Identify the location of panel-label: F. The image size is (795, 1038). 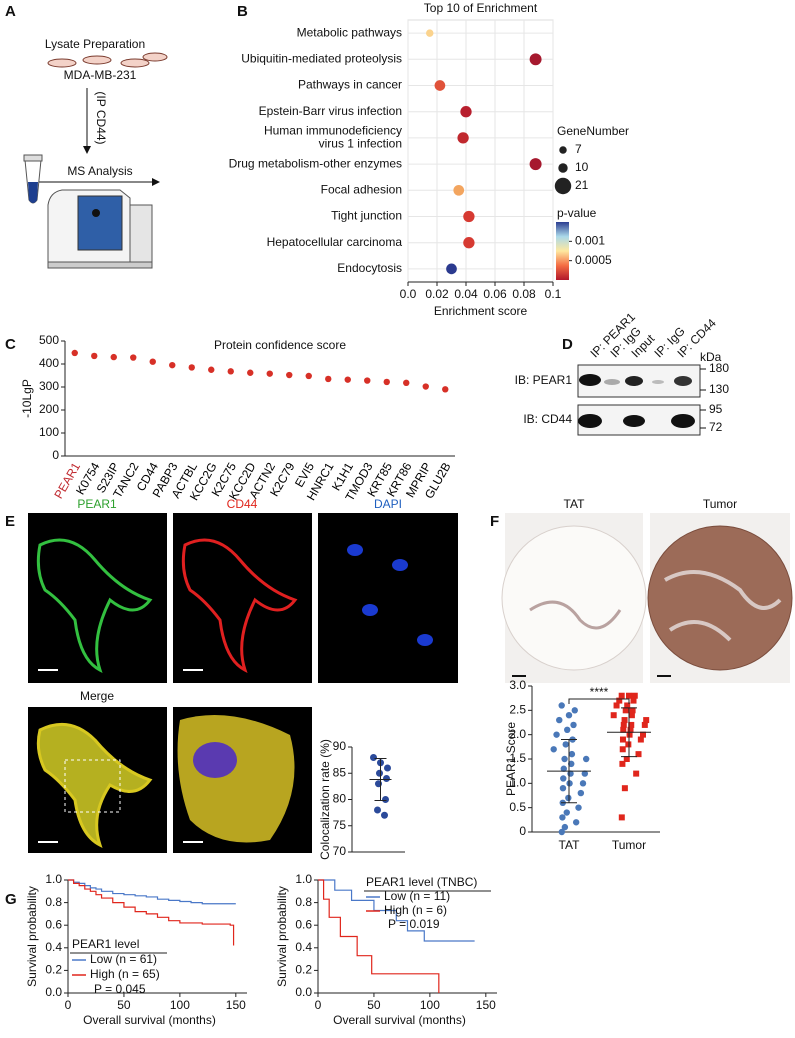
(494, 521).